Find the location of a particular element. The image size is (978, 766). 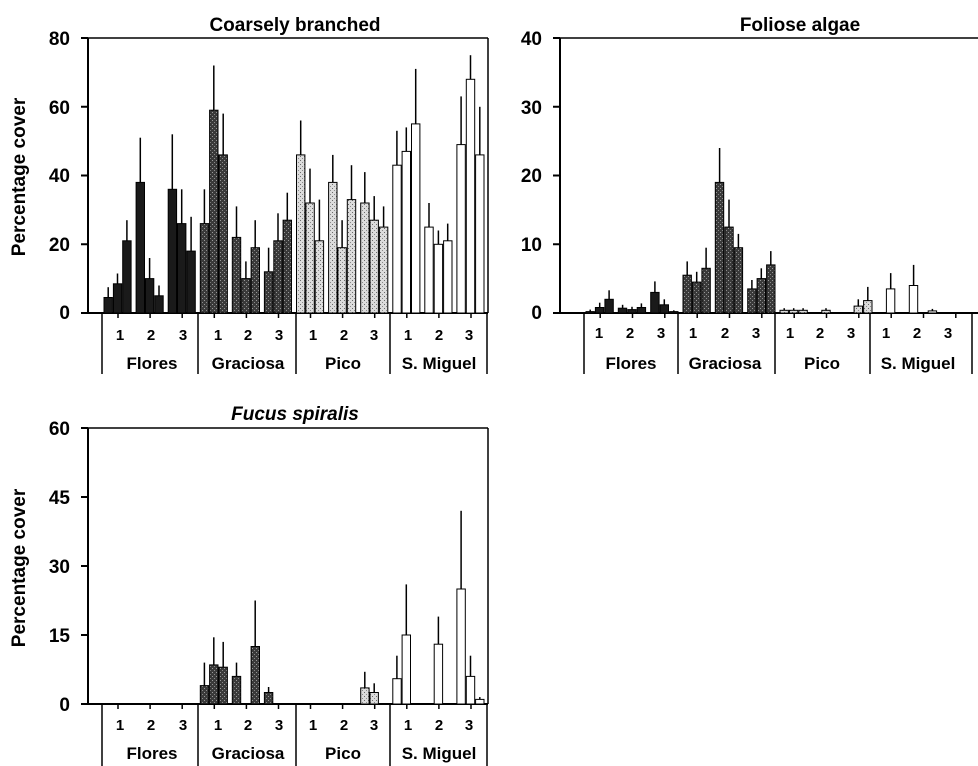

y-tick-label: 40 is located at coordinates (531, 39).